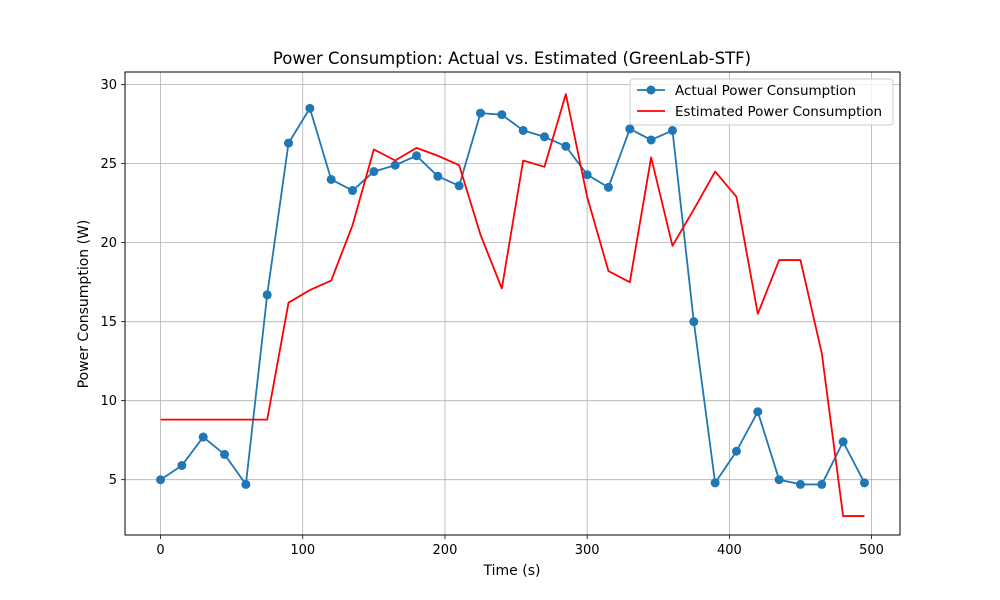 This screenshot has width=1000, height=600. What do you see at coordinates (871, 550) in the screenshot?
I see `x-tick-label: 500` at bounding box center [871, 550].